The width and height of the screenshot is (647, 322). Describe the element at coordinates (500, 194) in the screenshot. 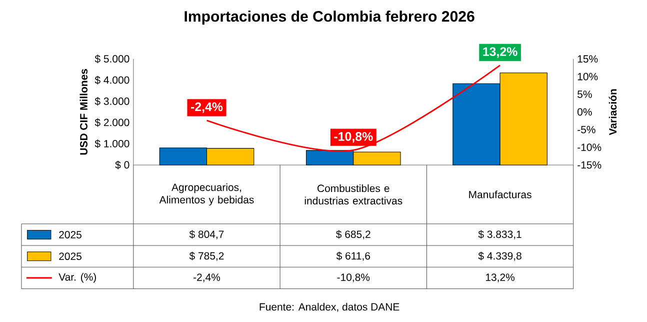

I see `x-tick-label: Manufacturas` at that location.